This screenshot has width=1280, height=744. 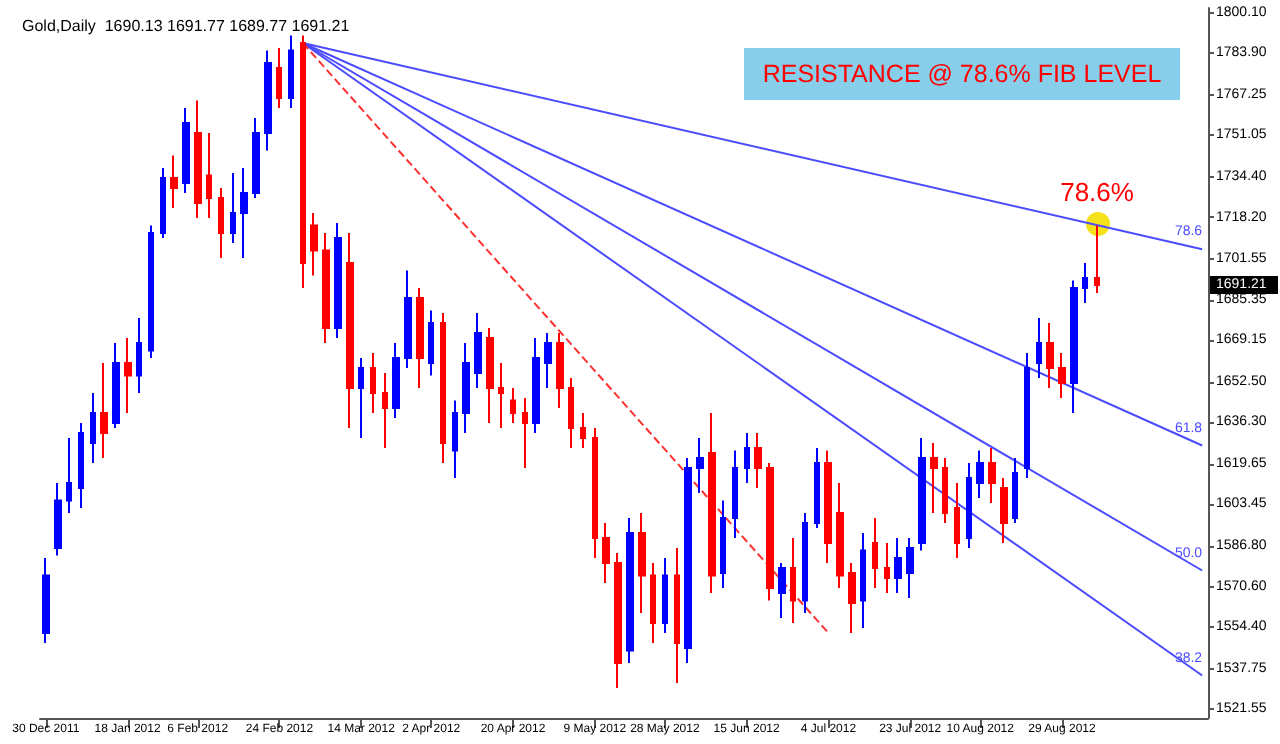 I want to click on annotation: RESISTANCE @ 78.6% FIB LEVEL, so click(x=962, y=74).